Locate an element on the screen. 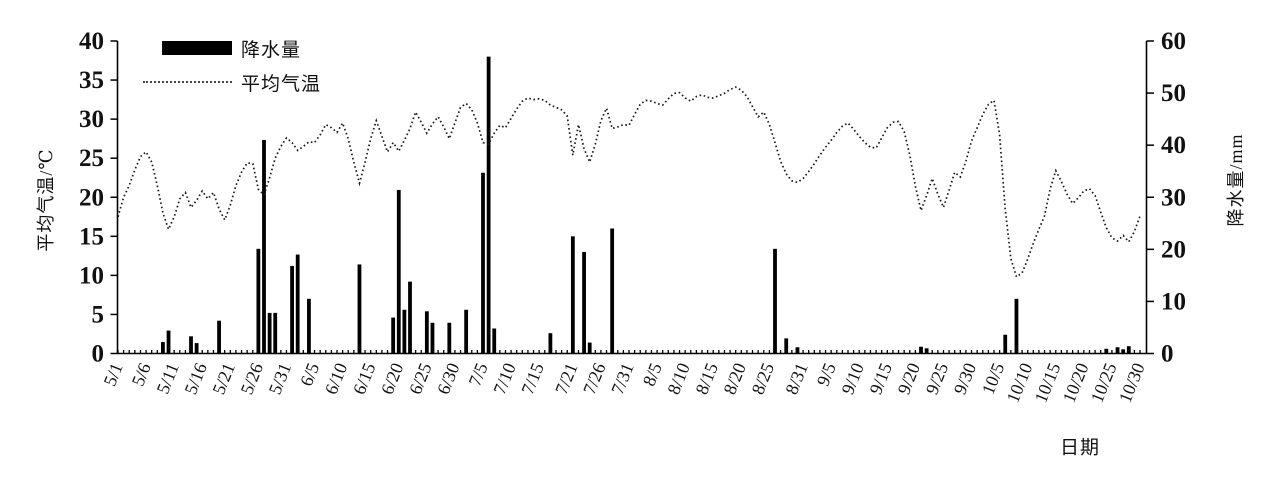 Image resolution: width=1268 pixels, height=489 pixels. legend-item-temperature: 平均气温 is located at coordinates (232, 82).